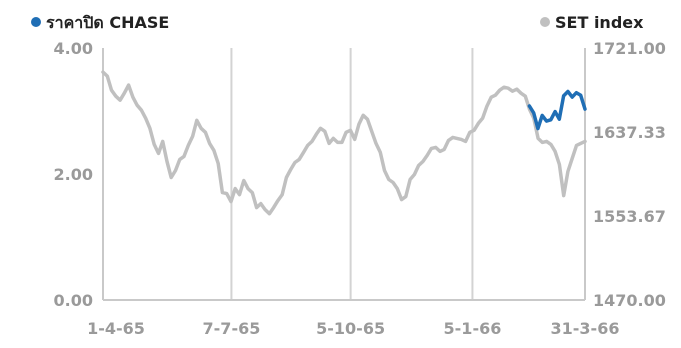 The height and width of the screenshot is (348, 681). Describe the element at coordinates (73, 300) in the screenshot. I see `left-tick-label: 0.00` at that location.